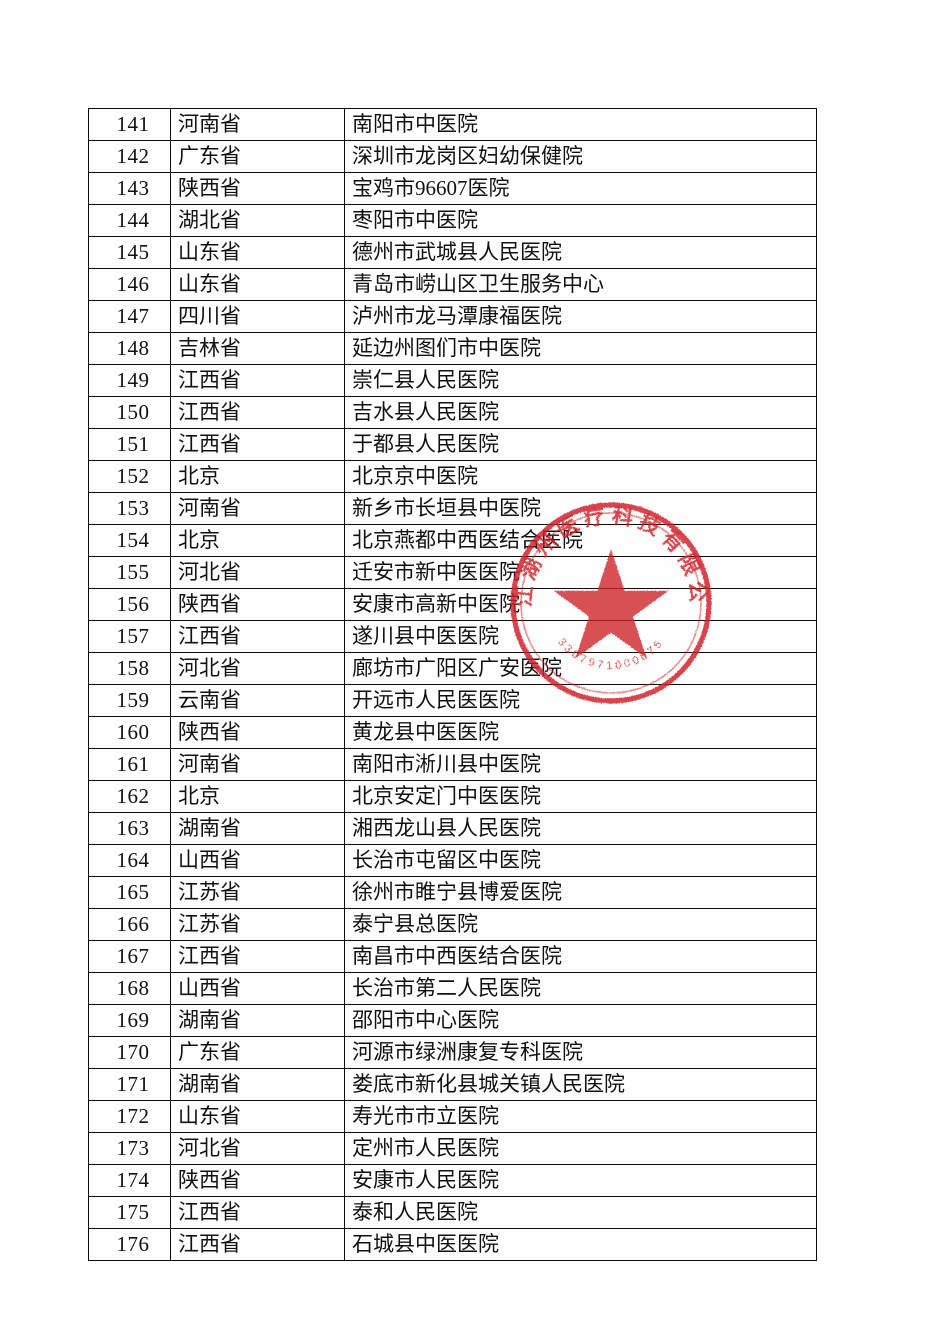  I want to click on cell-index: 168, so click(129, 988).